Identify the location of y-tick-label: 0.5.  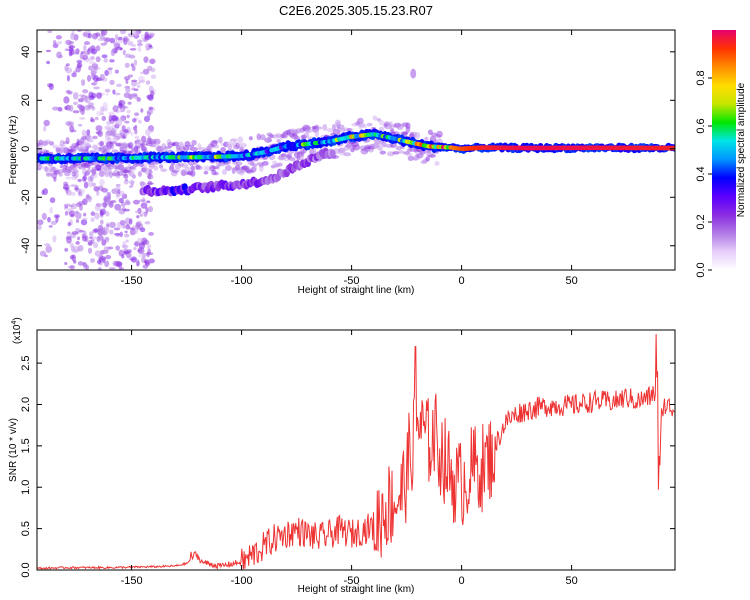
(26, 528).